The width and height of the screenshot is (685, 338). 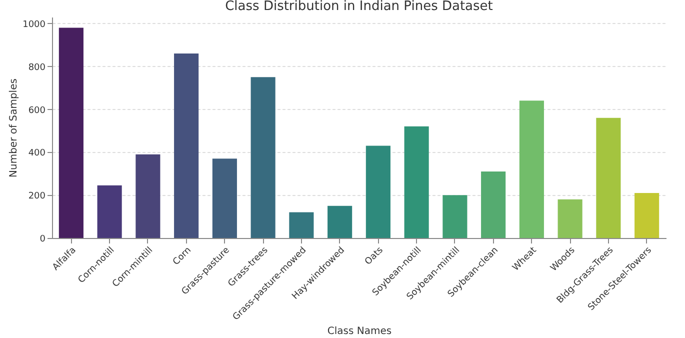 I want to click on x-axis-title: Class Names, so click(x=359, y=331).